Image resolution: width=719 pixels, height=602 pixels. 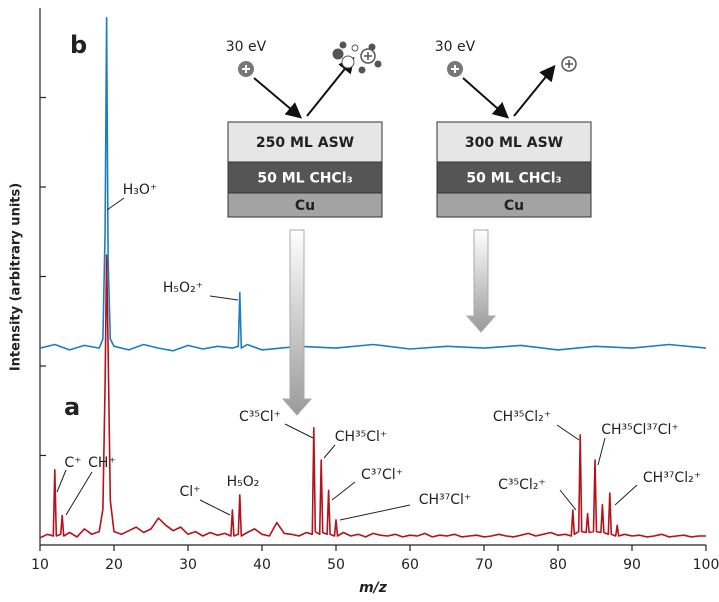 I want to click on peak-label: C³⁷Cl⁺, so click(x=382, y=475).